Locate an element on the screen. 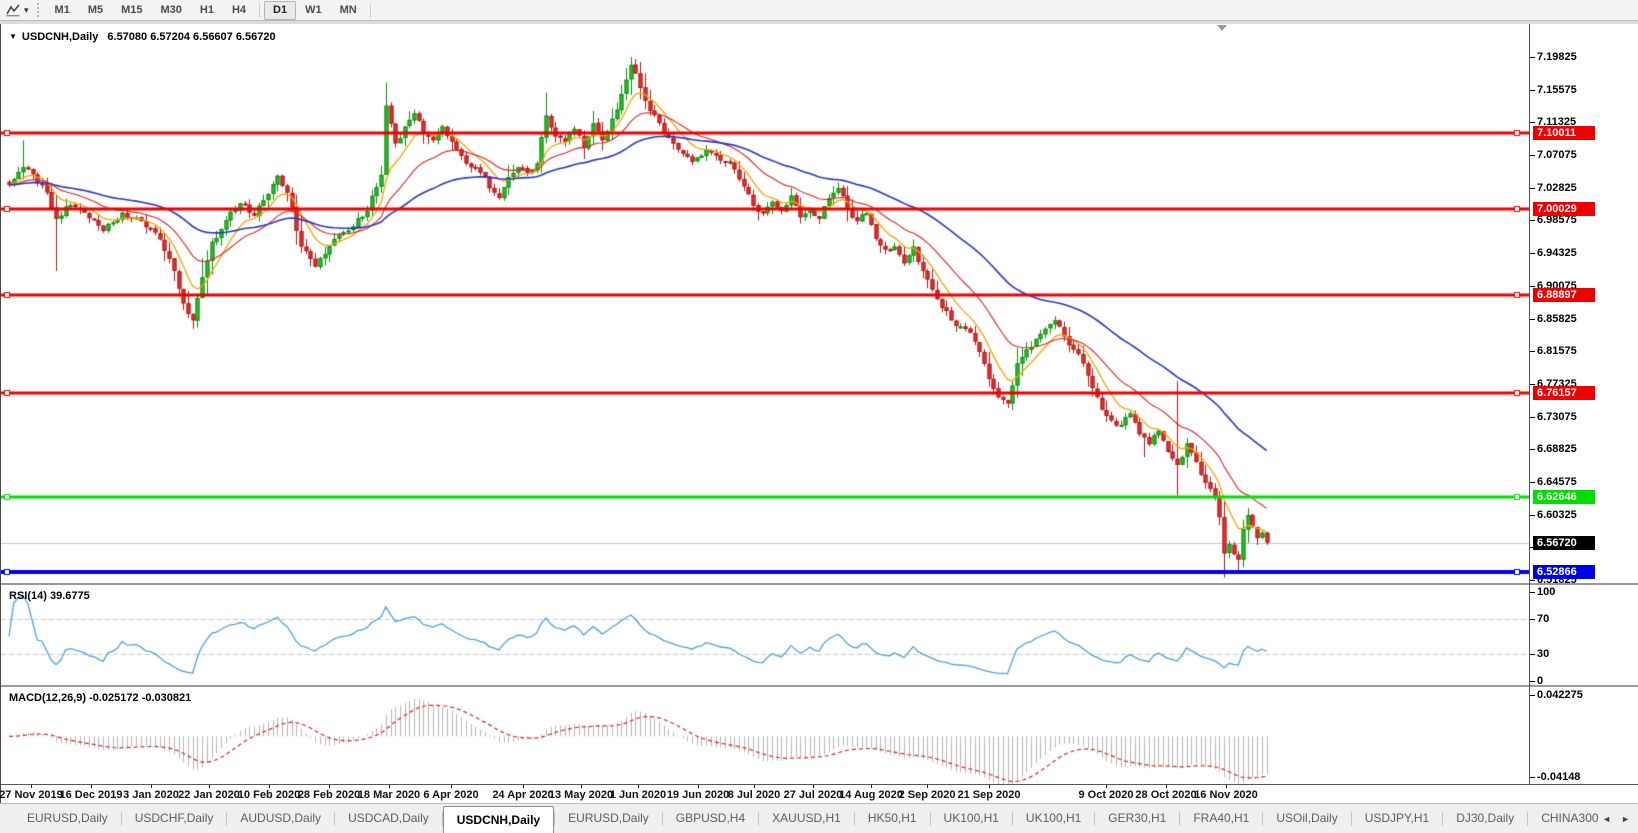 The image size is (1638, 833). line-drawing-icon is located at coordinates (13, 10).